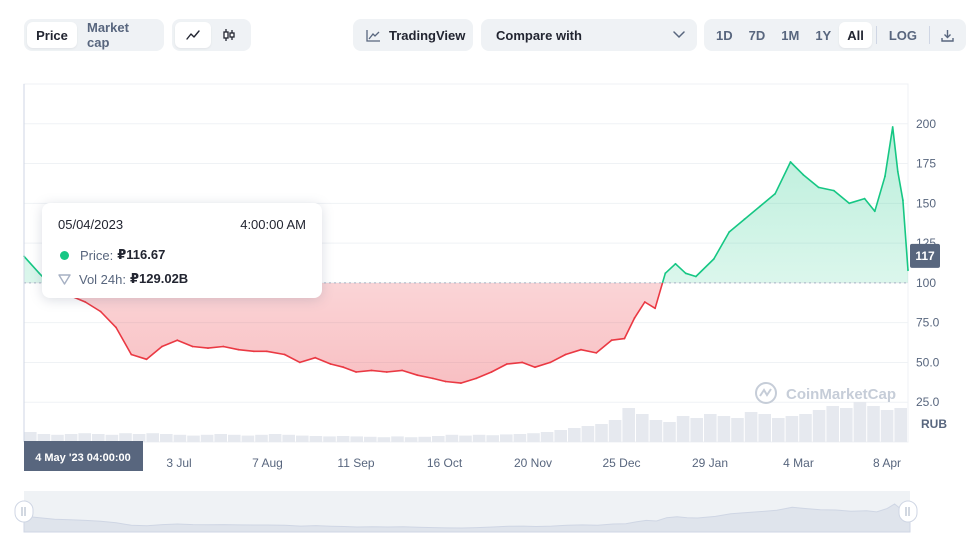  I want to click on tab-price: Price, so click(52, 35).